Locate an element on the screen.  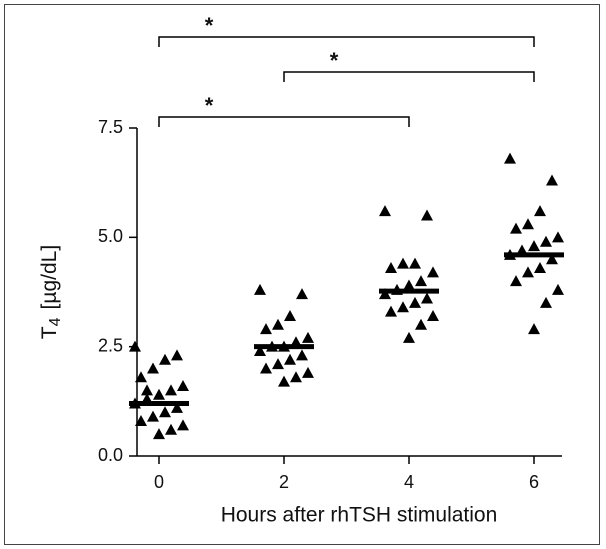
y-tick-label: 5.0 is located at coordinates (110, 236).